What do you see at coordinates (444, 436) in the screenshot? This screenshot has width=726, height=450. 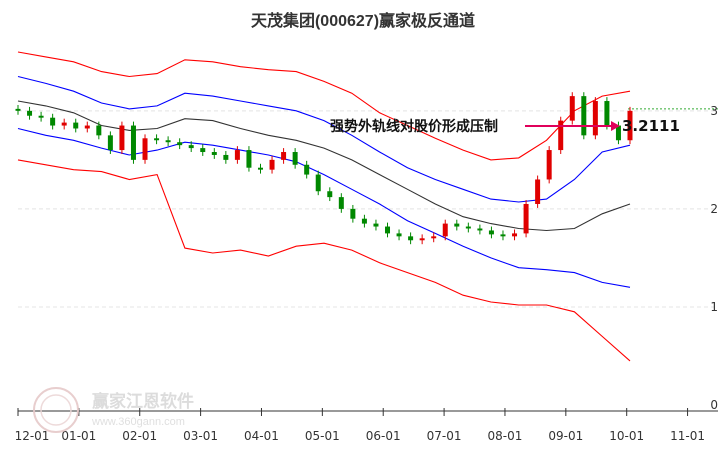 I see `x-tick-label: 07-01` at bounding box center [444, 436].